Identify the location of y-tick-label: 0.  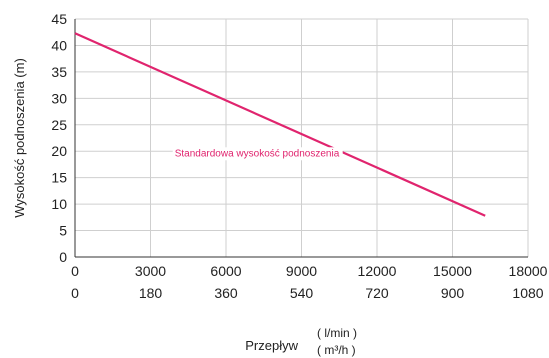
(63, 257).